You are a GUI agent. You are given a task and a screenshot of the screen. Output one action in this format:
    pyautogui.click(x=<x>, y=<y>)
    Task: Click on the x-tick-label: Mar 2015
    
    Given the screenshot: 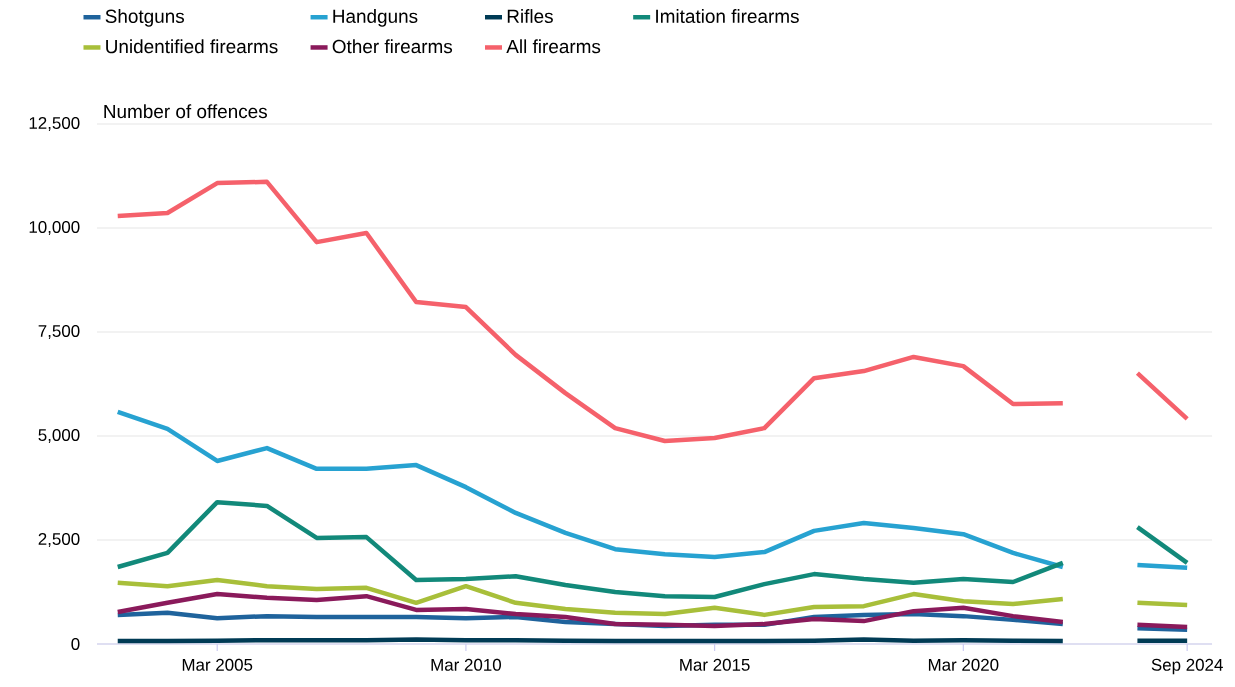 What is the action you would take?
    pyautogui.click(x=715, y=664)
    